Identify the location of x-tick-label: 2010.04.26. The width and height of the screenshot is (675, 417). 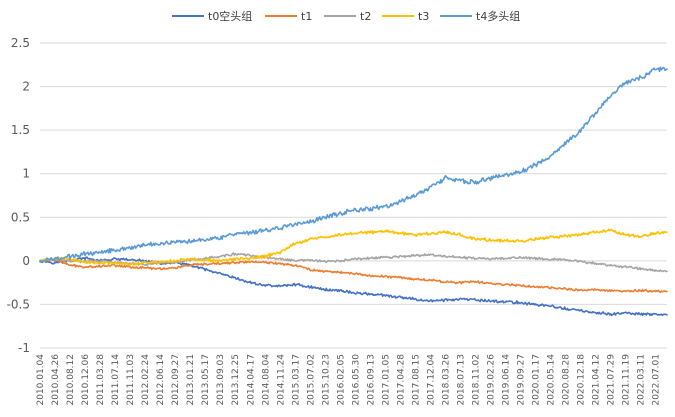
(56, 380).